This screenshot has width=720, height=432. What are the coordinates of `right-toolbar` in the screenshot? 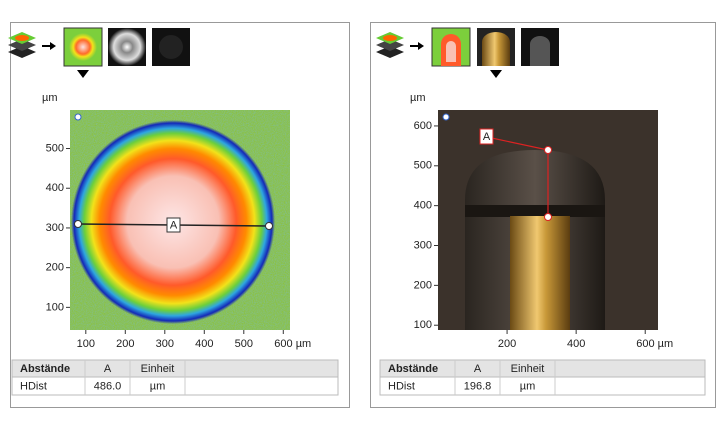 It's located at (467, 52).